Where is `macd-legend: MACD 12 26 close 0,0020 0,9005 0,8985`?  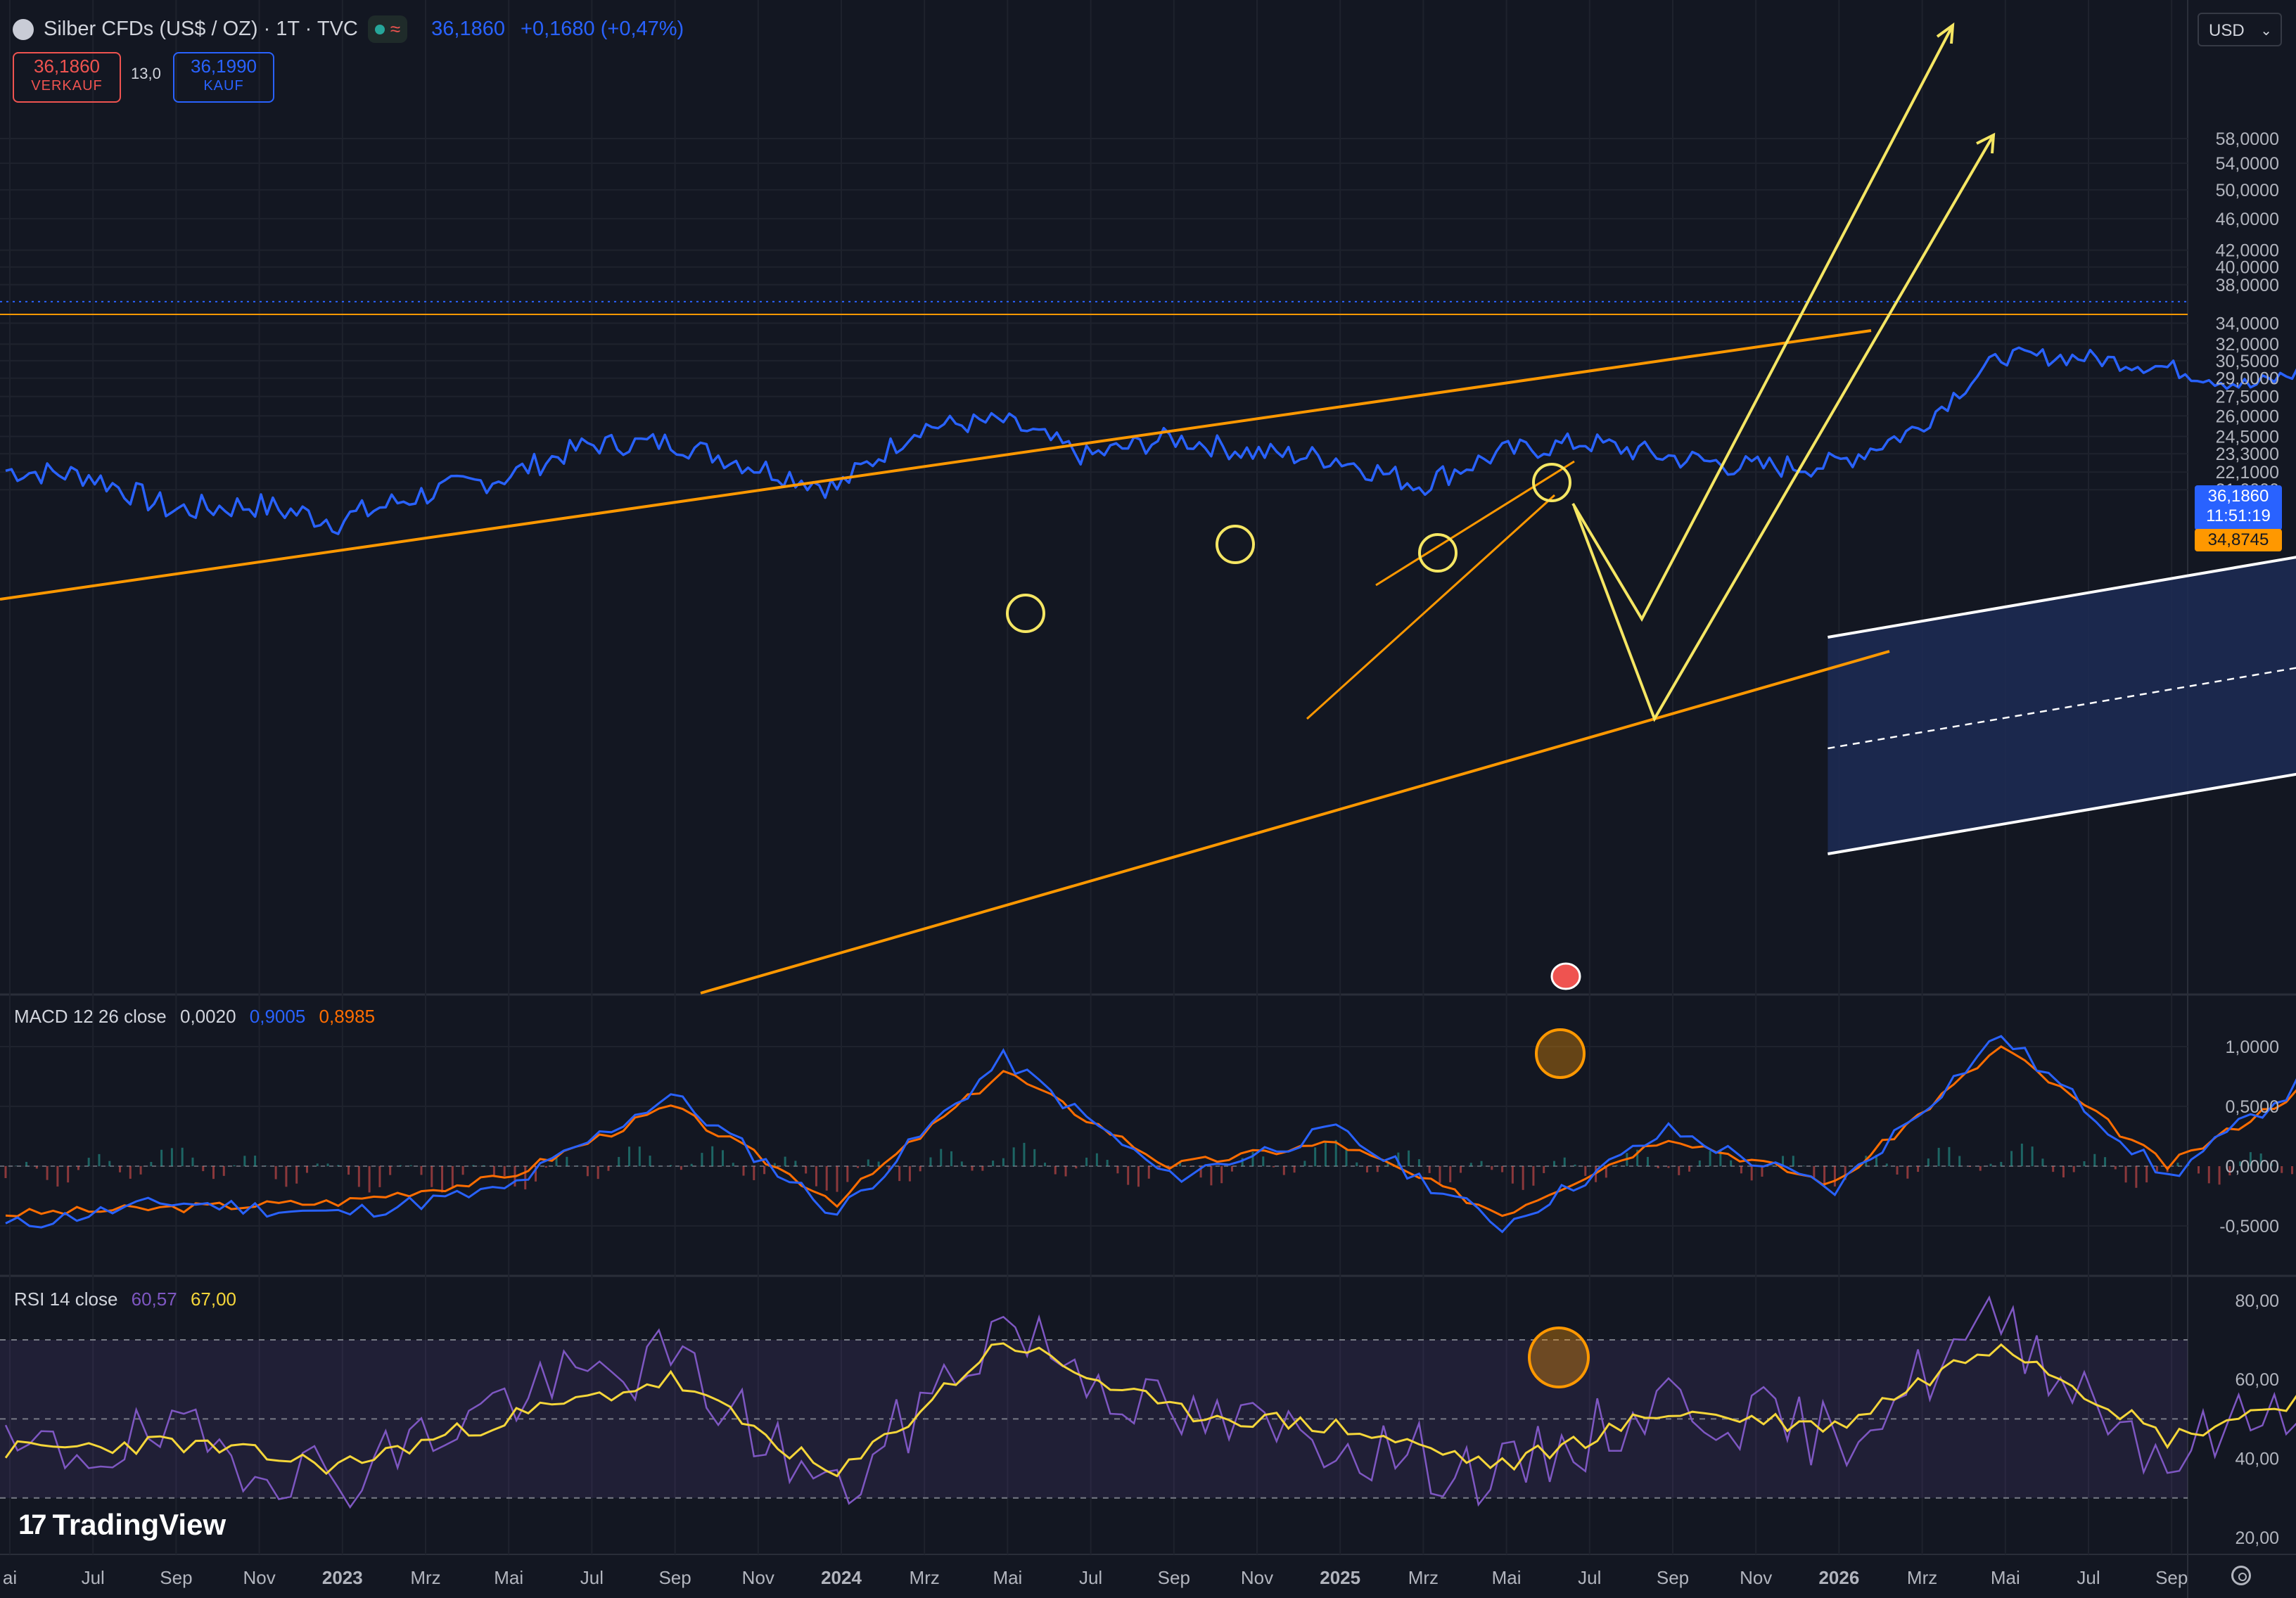 macd-legend: MACD 12 26 close 0,0020 0,9005 0,8985 is located at coordinates (195, 1017).